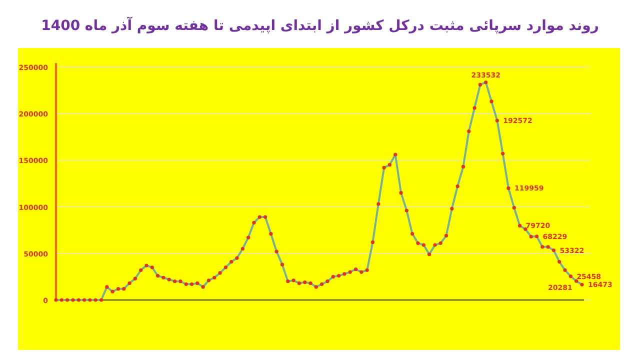 This screenshot has width=640, height=360. I want to click on chart-title: روند موارد سرپائی مثبت درکل کشور از ابتدای اپیدمی تا هفته سوم آذر ماه 1400, so click(320, 25).